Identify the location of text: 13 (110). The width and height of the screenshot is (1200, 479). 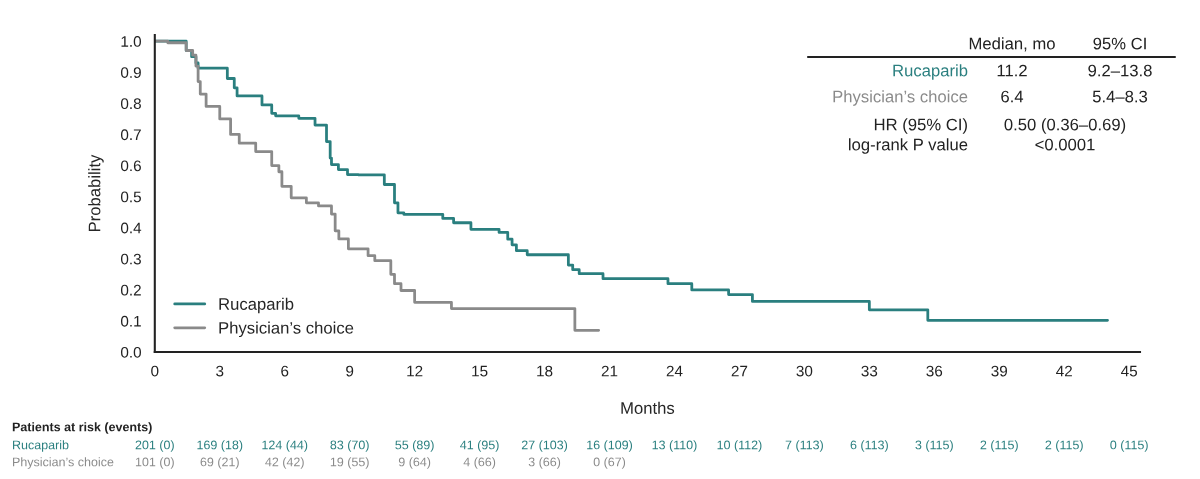
(674, 446).